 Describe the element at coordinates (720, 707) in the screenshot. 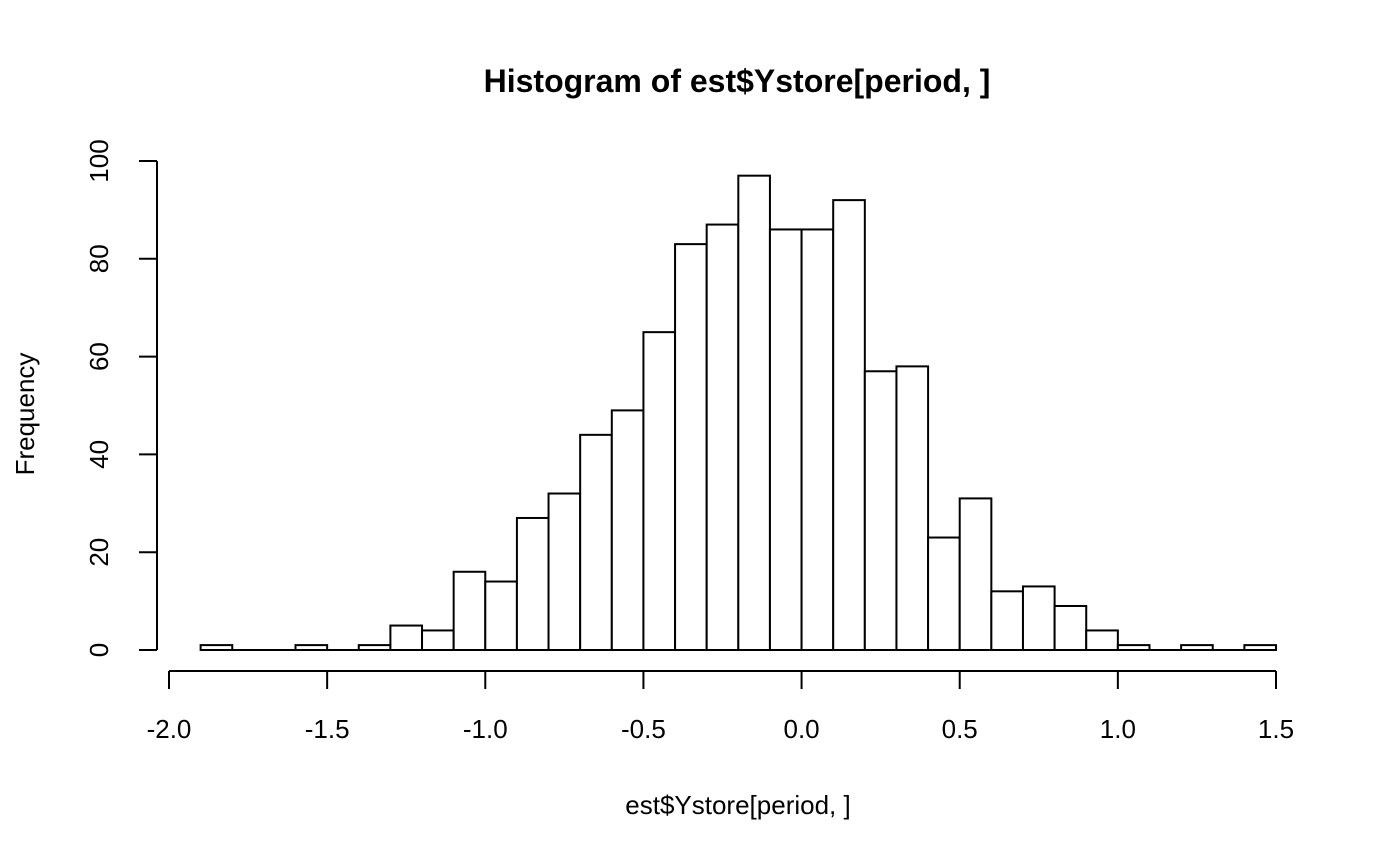

I see `x-axis: -2.0 -1.5 -1.0 -0.5 0.0 0.5 1.0 1.5` at that location.